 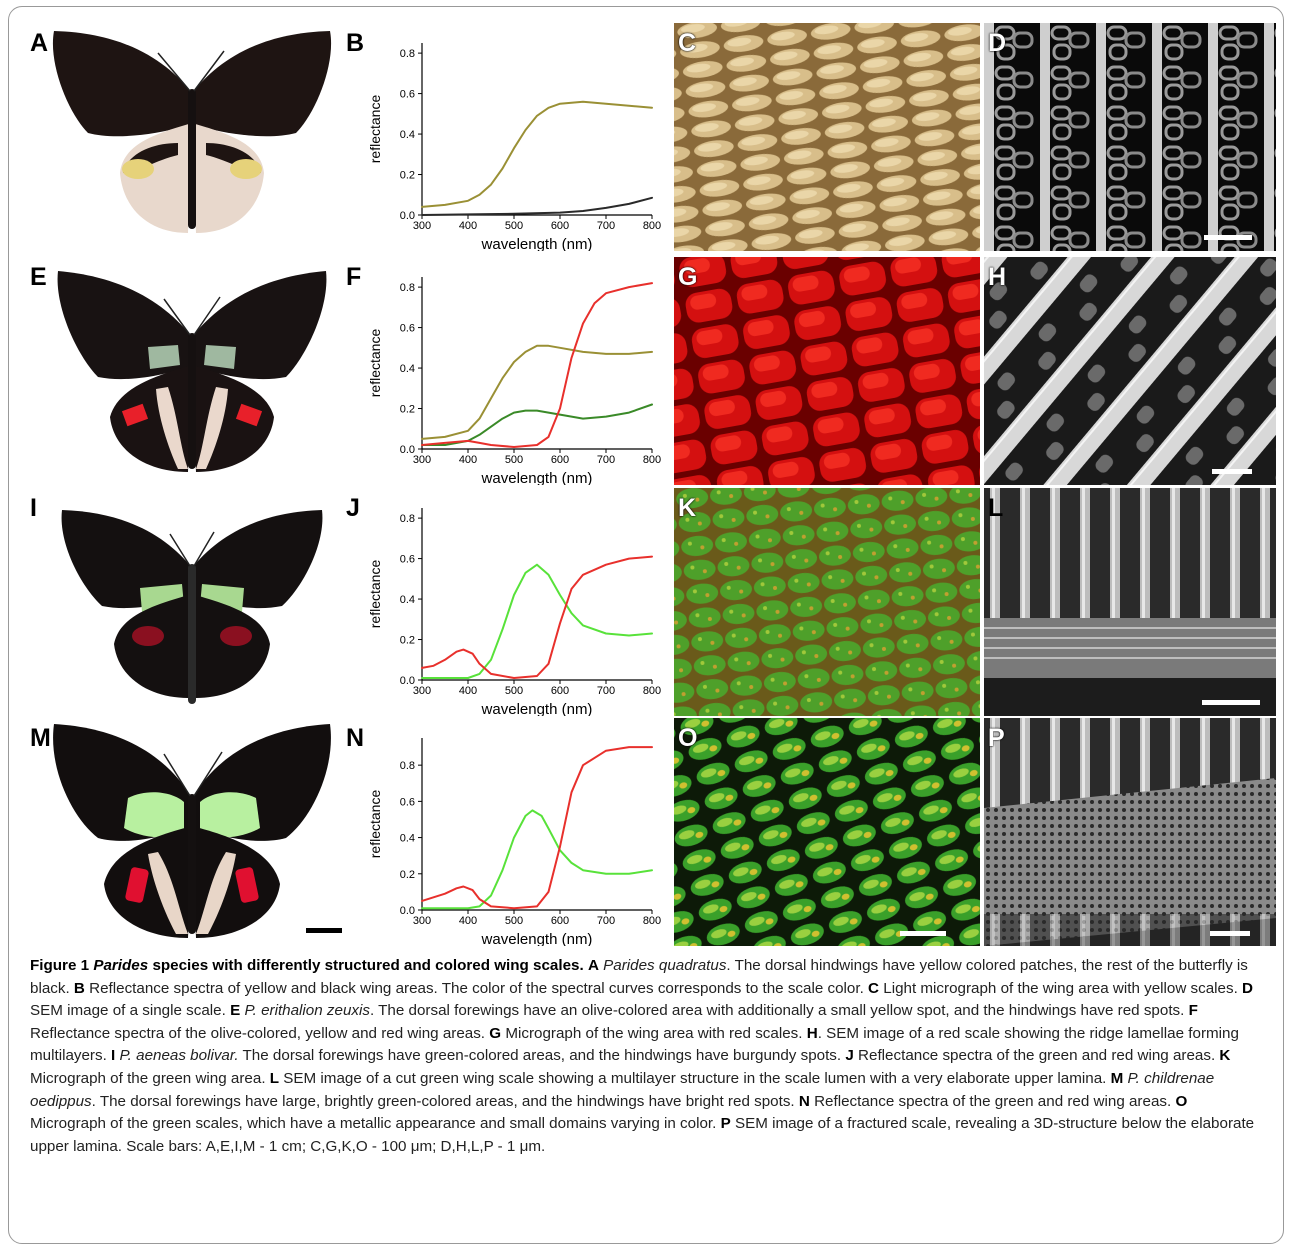 What do you see at coordinates (1248, 988) in the screenshot?
I see `caption-letter-d: D` at bounding box center [1248, 988].